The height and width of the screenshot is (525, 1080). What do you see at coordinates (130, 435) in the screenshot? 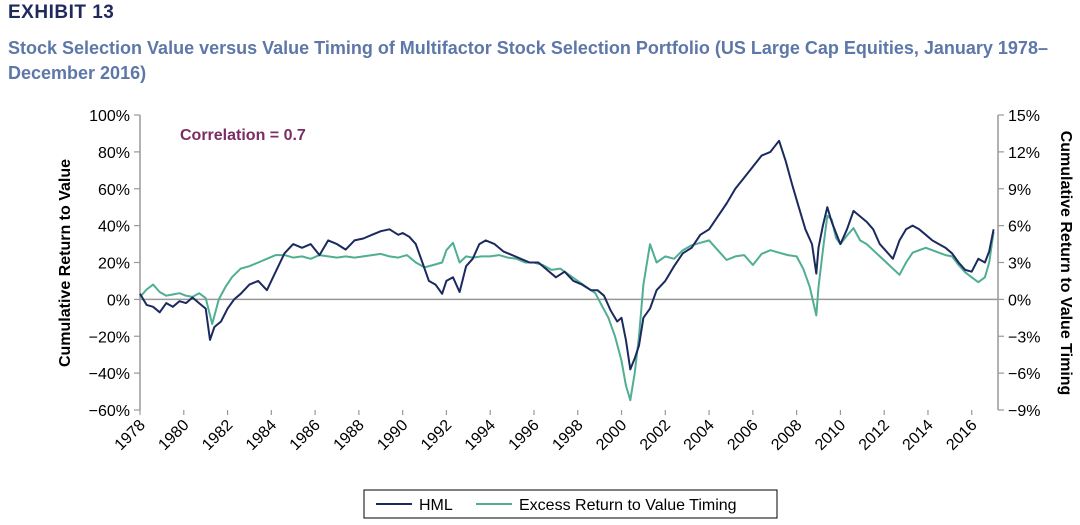
I see `x-tick-label: 1978` at bounding box center [130, 435].